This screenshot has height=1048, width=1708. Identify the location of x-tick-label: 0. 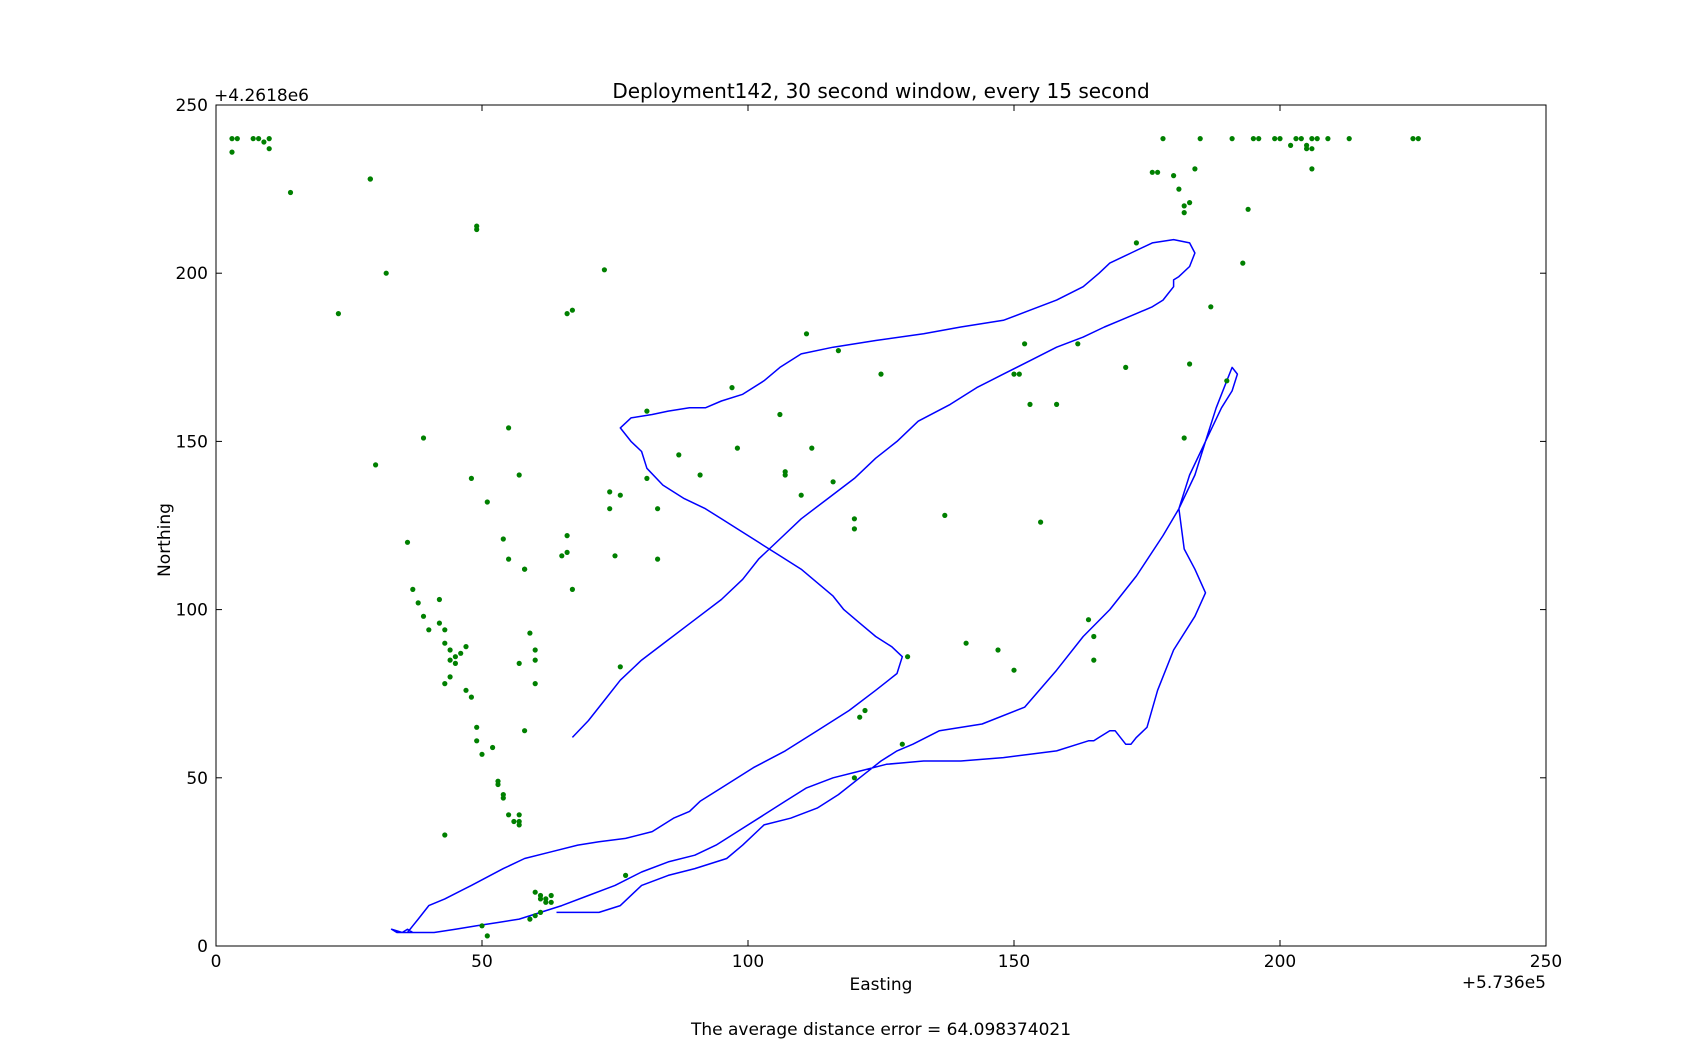
(216, 962).